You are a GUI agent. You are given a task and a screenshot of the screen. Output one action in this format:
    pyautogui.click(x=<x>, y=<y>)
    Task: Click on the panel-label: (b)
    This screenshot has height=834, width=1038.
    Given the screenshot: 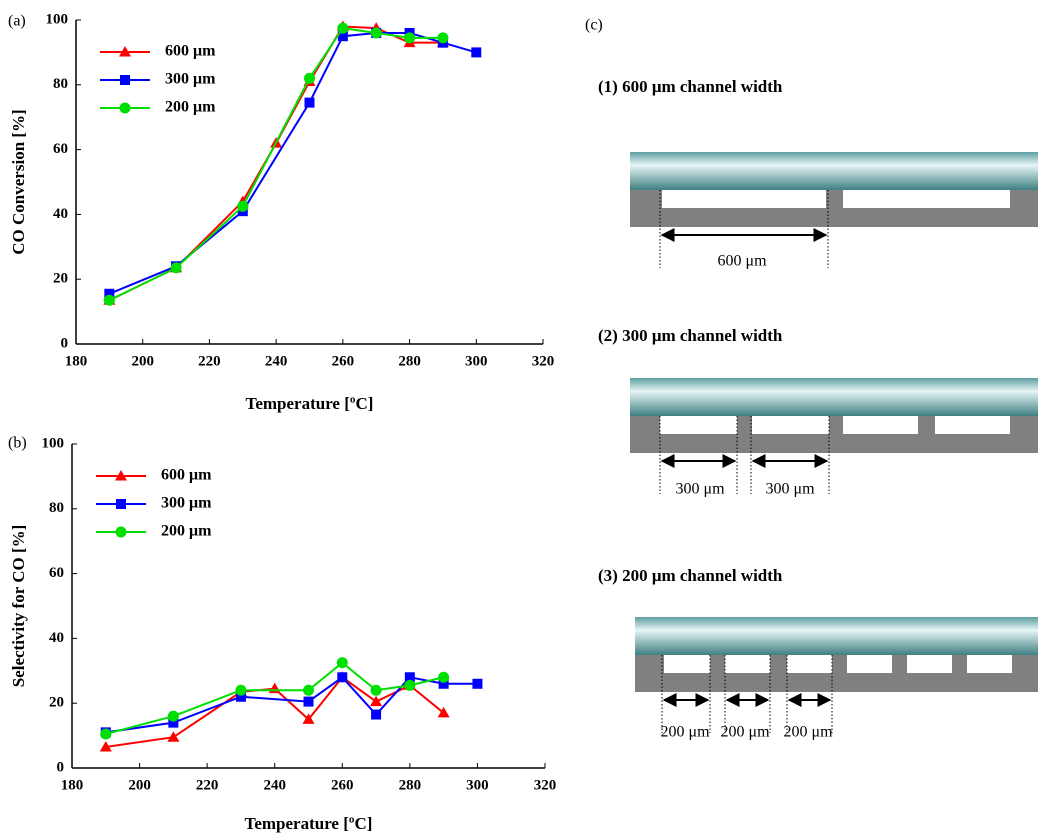 What is the action you would take?
    pyautogui.click(x=17, y=443)
    